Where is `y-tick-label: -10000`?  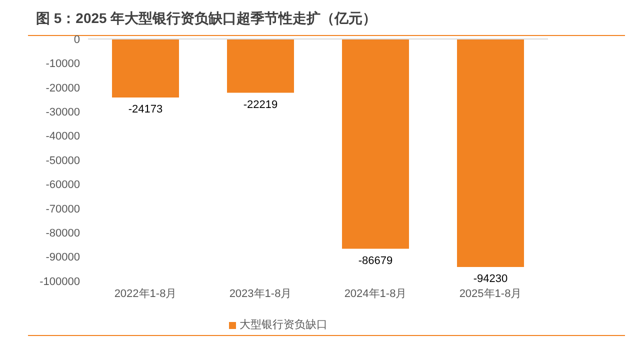
y-tick-label: -10000 is located at coordinates (63, 64).